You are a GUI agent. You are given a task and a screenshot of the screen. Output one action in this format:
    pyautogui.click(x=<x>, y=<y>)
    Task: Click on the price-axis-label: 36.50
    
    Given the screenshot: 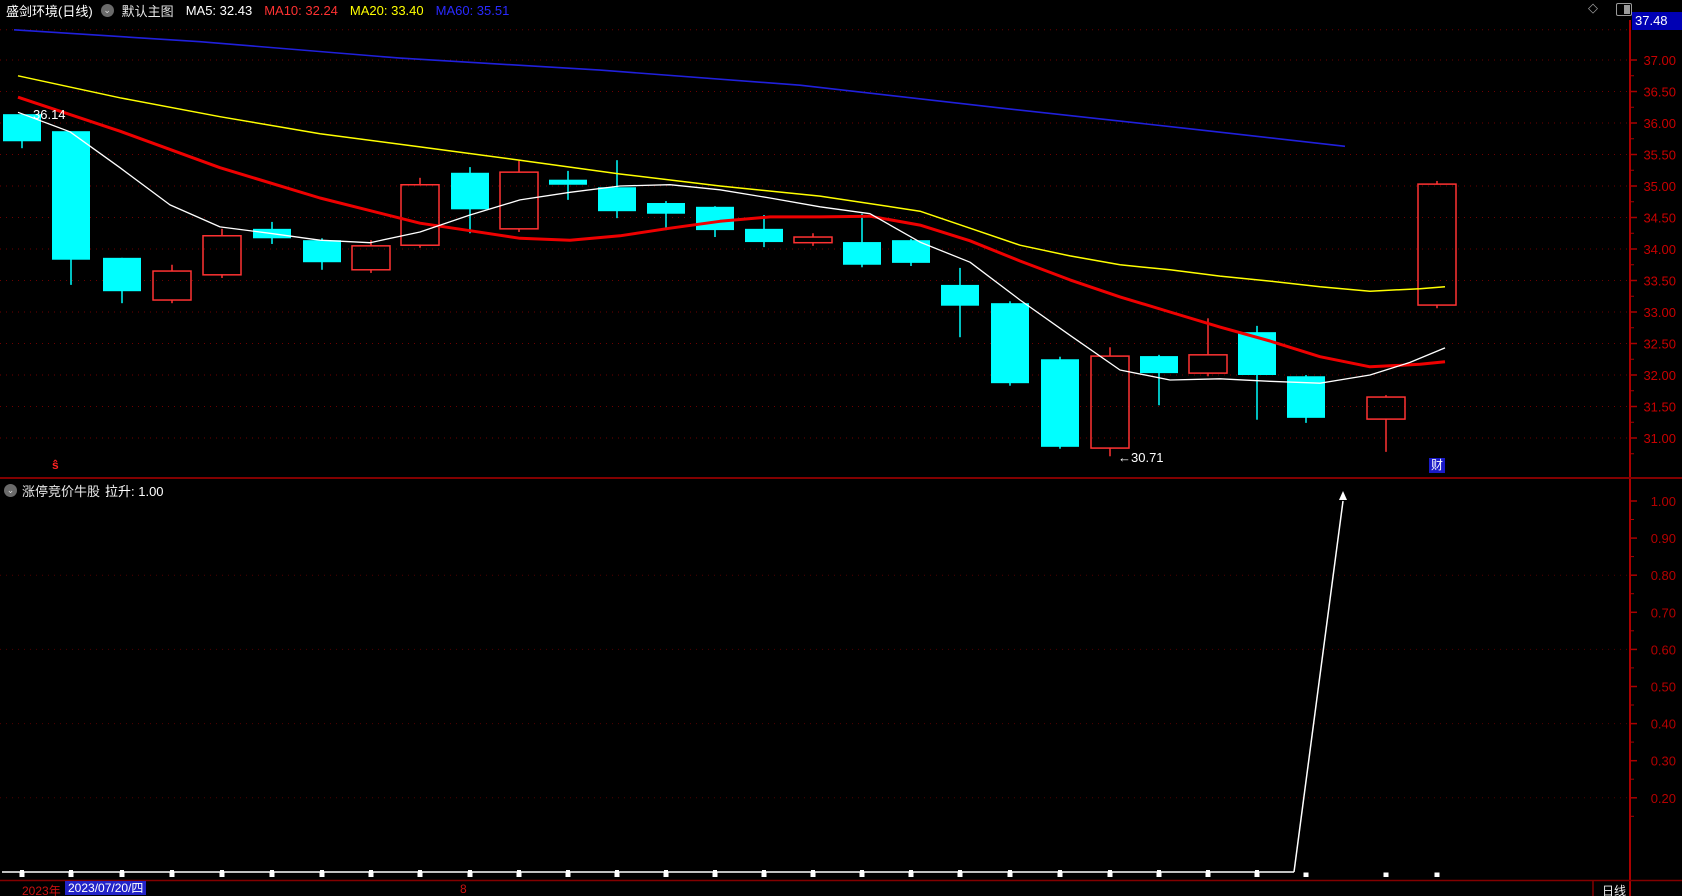 What is the action you would take?
    pyautogui.click(x=1659, y=92)
    